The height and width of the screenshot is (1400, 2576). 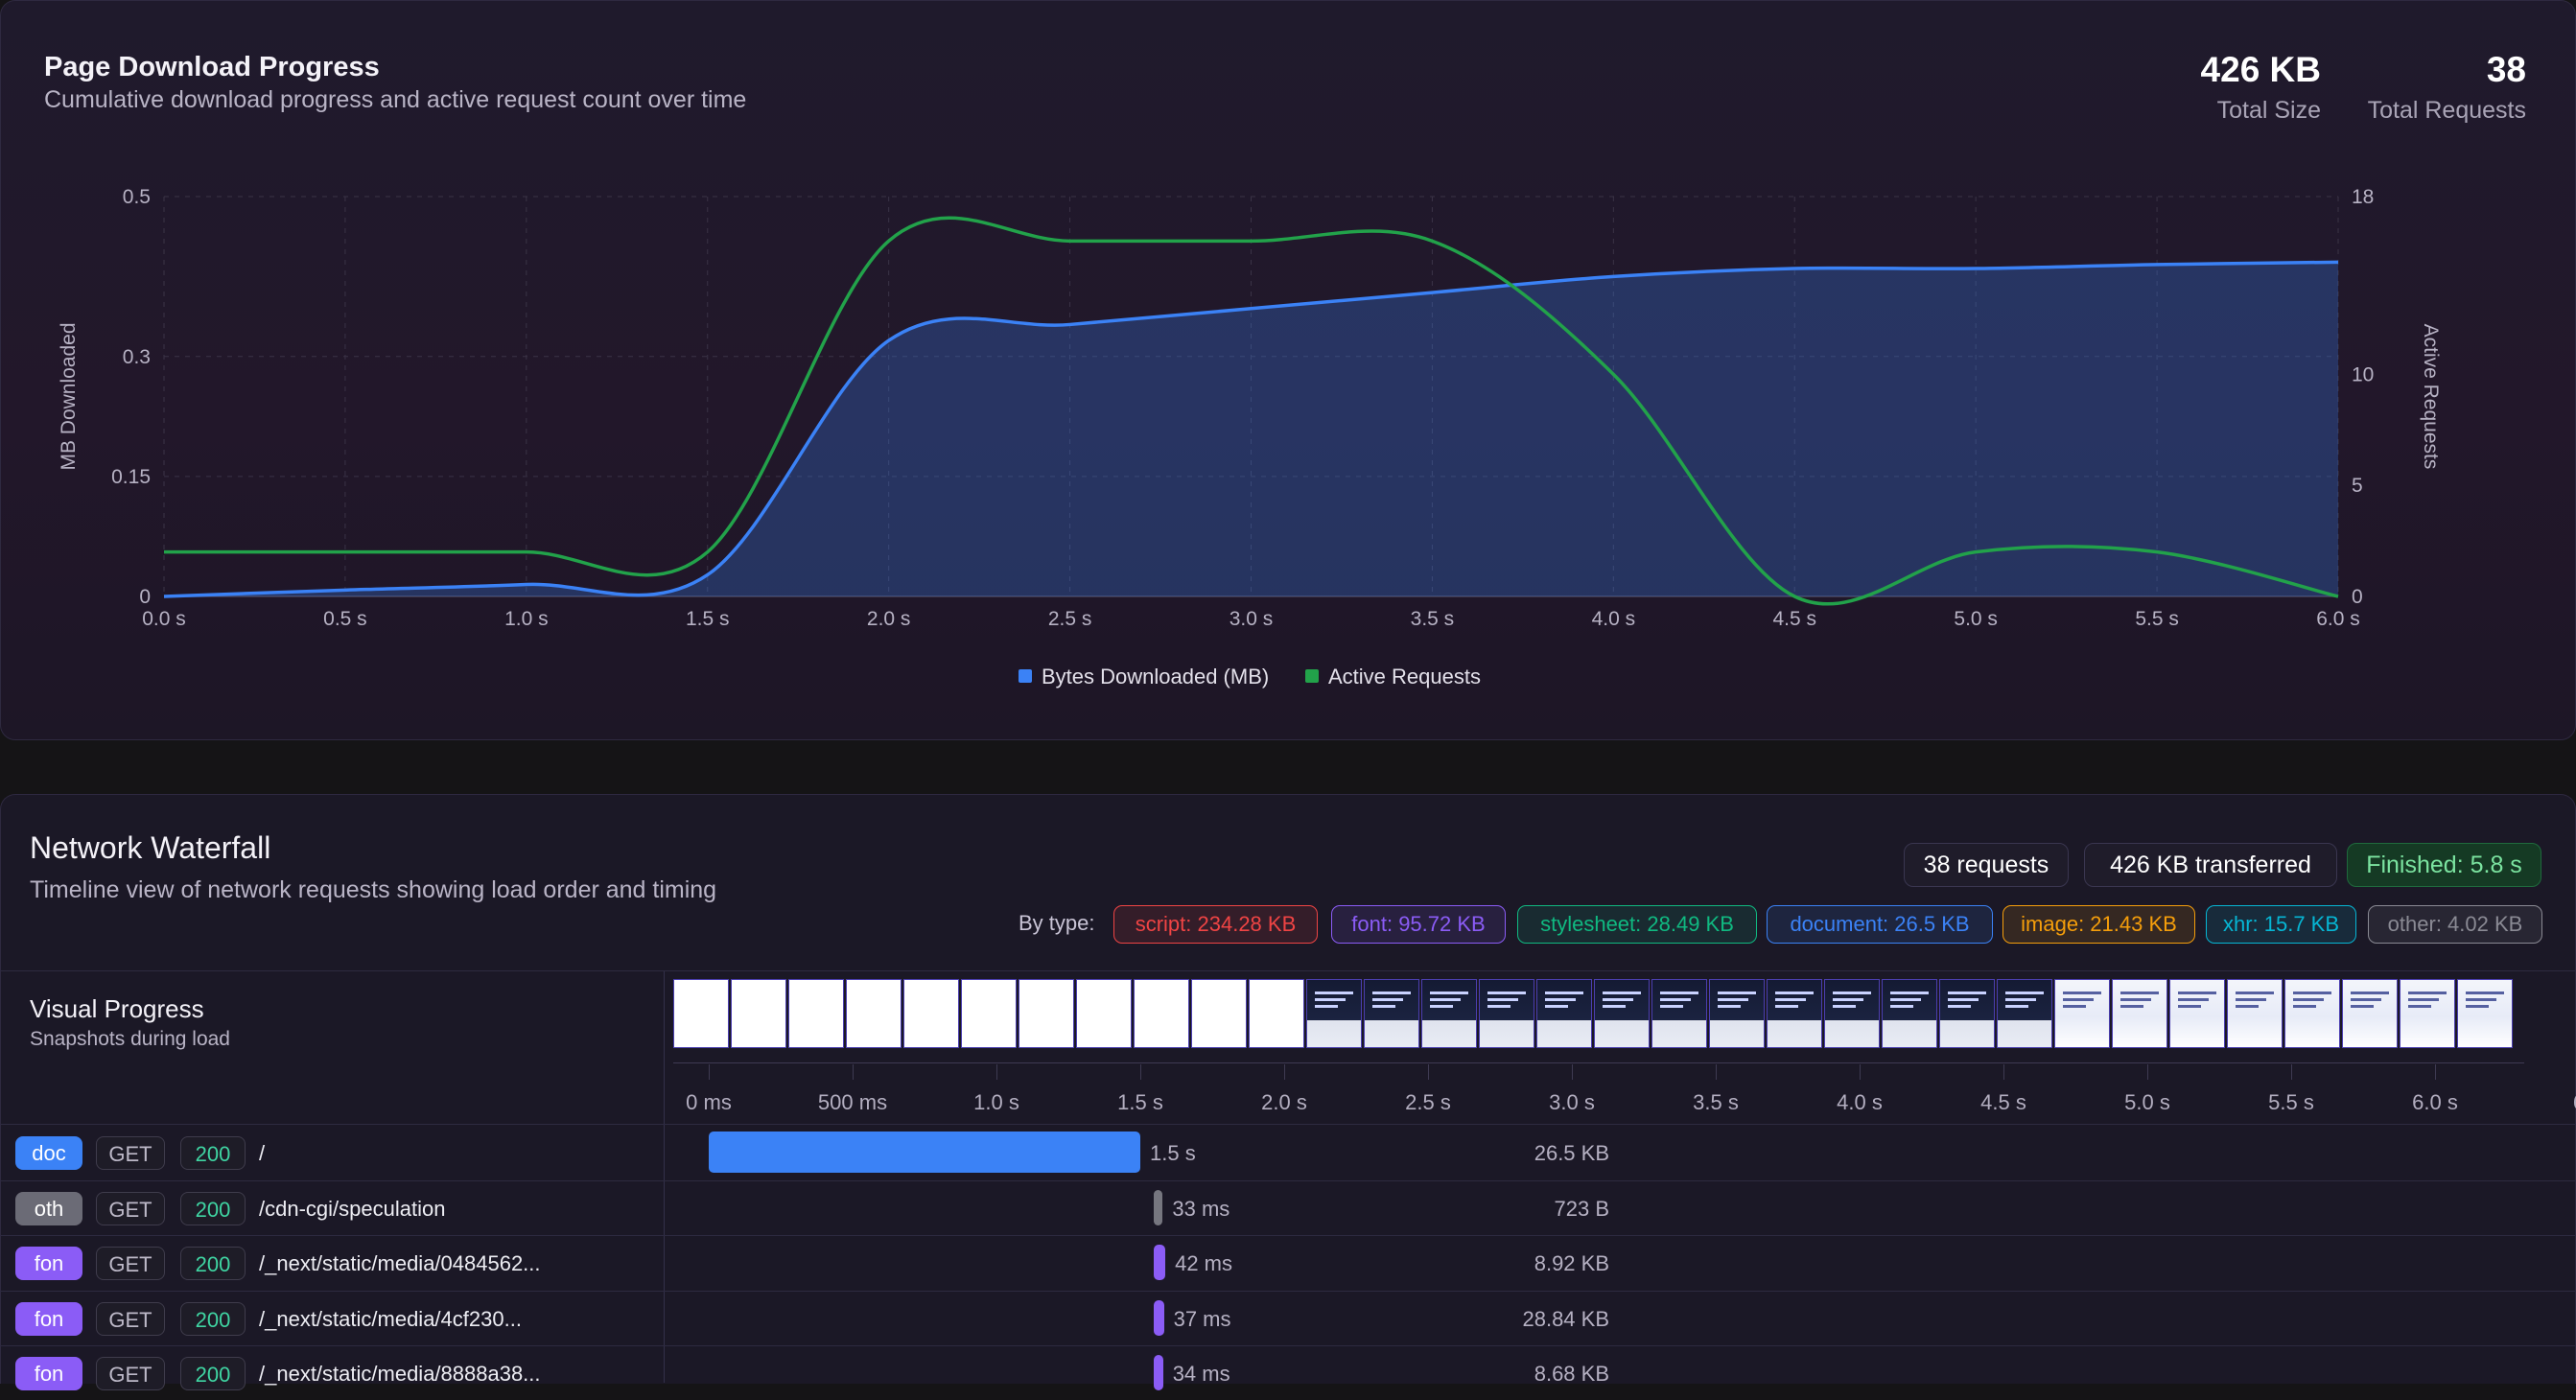 I want to click on legend-label-bytes: Bytes Downloaded (MB), so click(x=1155, y=677).